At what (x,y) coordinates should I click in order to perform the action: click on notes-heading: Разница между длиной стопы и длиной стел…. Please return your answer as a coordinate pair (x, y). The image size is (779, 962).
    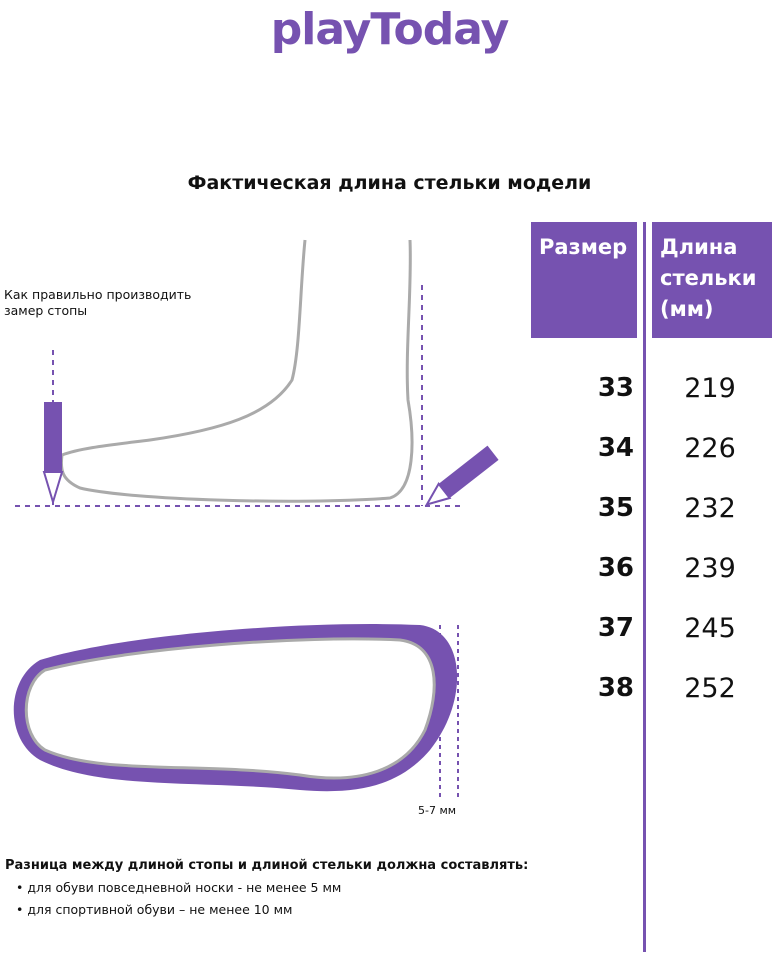
    Looking at the image, I should click on (267, 865).